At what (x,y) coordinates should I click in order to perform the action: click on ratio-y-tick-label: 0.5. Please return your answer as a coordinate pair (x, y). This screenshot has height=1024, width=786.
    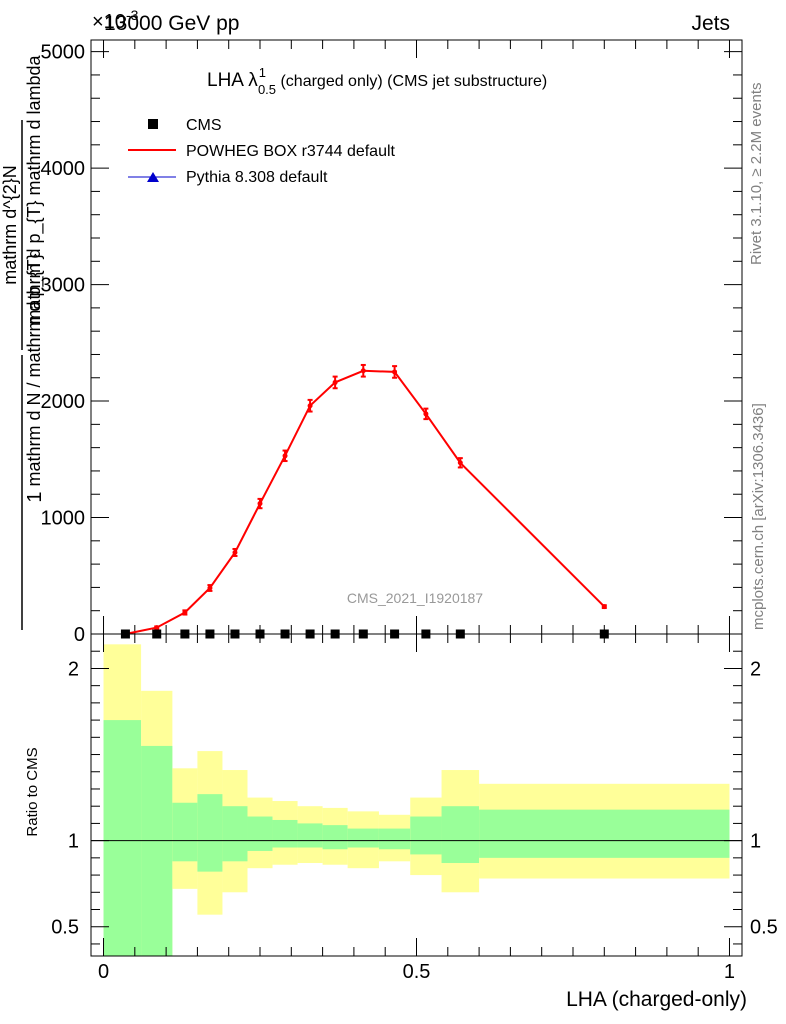
    Looking at the image, I should click on (65, 928).